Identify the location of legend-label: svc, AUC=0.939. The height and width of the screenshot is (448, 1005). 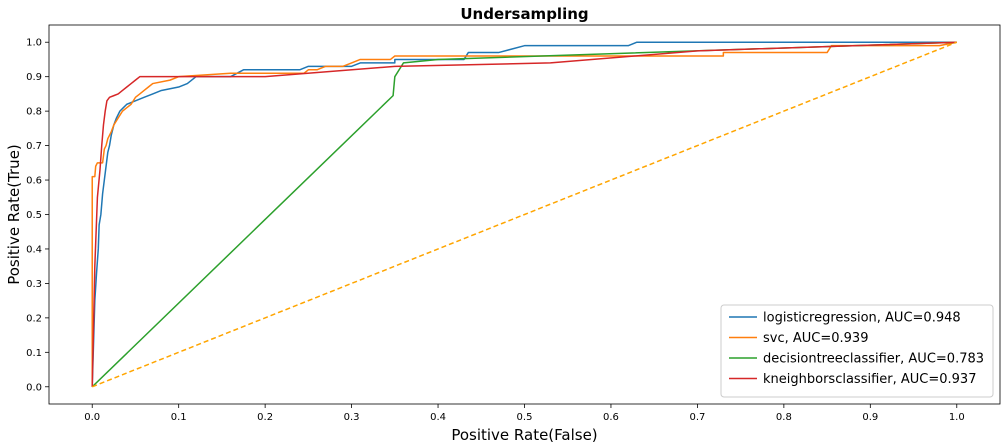
(815, 338).